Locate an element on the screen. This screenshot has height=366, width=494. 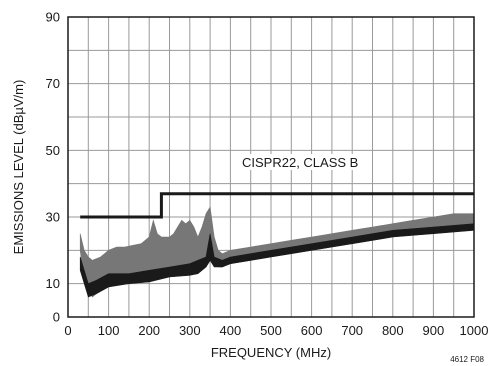
y-tick-label: 90 is located at coordinates (53, 17).